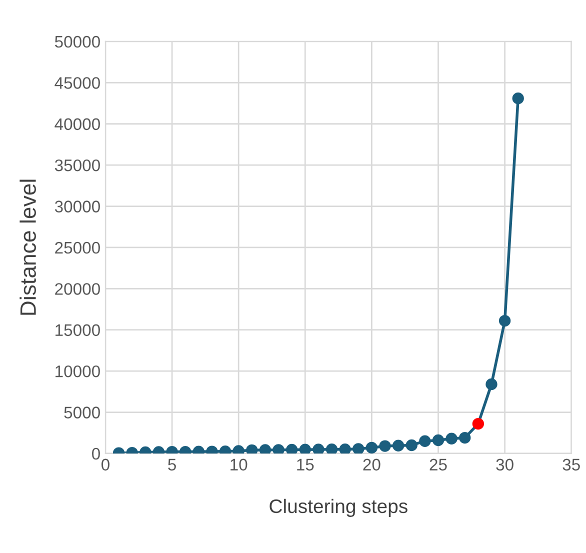 The image size is (586, 553). What do you see at coordinates (339, 507) in the screenshot?
I see `x-axis-title: Clustering steps` at bounding box center [339, 507].